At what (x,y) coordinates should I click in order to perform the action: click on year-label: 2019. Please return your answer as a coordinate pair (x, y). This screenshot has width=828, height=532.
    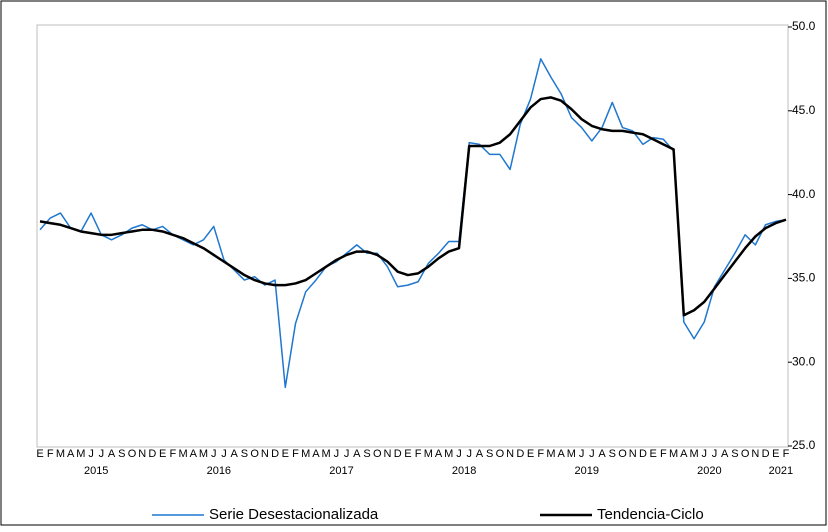
    Looking at the image, I should click on (586, 471).